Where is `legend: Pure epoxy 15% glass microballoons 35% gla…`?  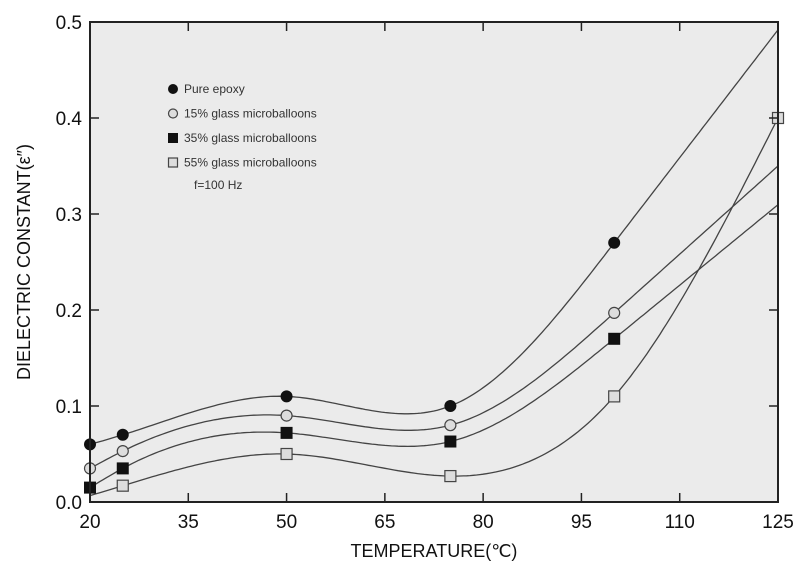
legend: Pure epoxy 15% glass microballoons 35% gla… is located at coordinates (242, 126).